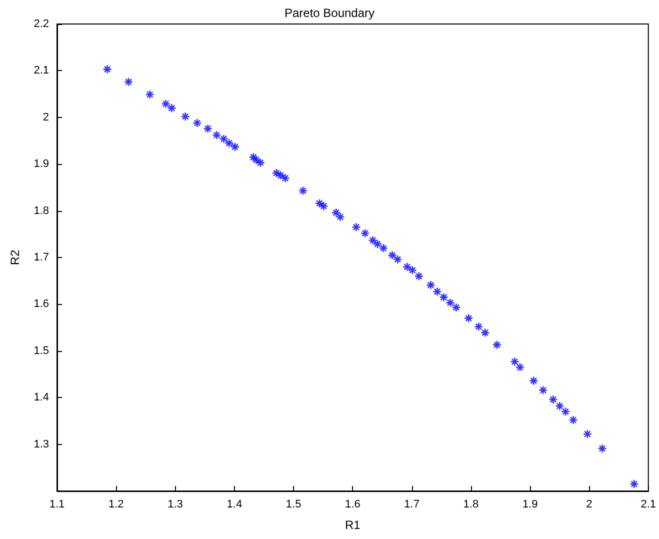 This screenshot has height=539, width=659. I want to click on x-tick-label: 1.5, so click(294, 504).